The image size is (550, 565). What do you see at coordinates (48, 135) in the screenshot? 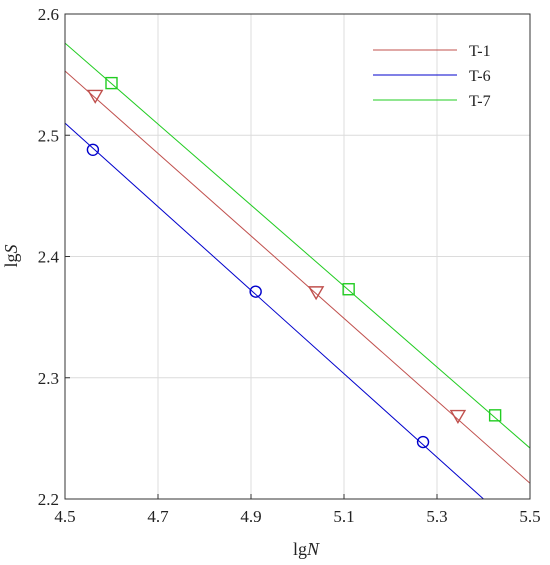
I see `y-tick-label: 2.5` at bounding box center [48, 135].